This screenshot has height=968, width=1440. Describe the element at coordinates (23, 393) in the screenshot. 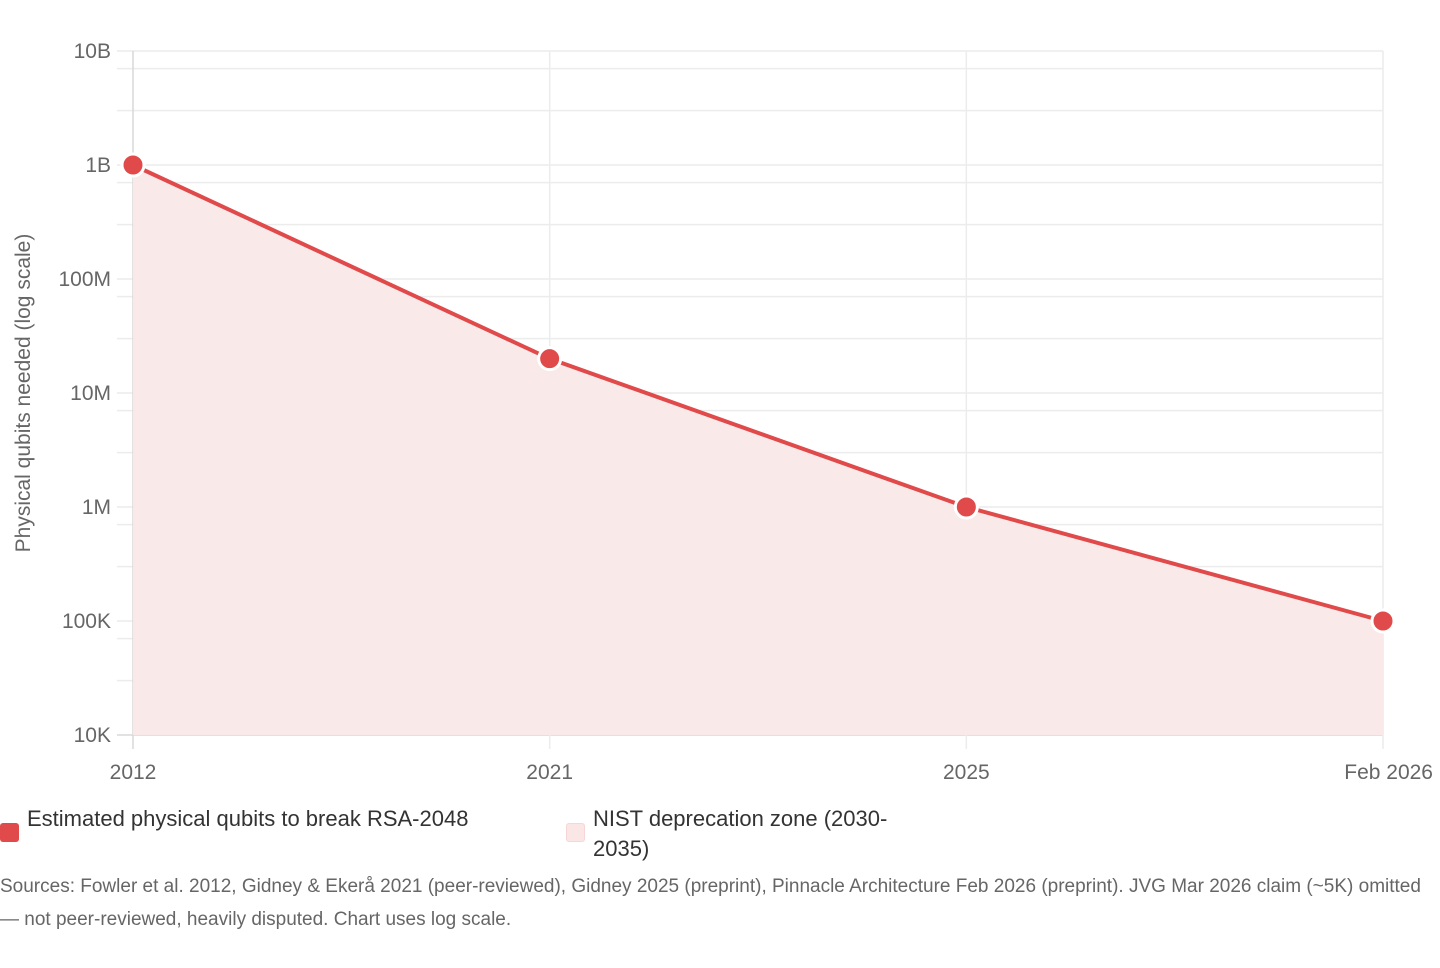

I see `y-axis-label: Physical qubits needed (log scale)` at that location.